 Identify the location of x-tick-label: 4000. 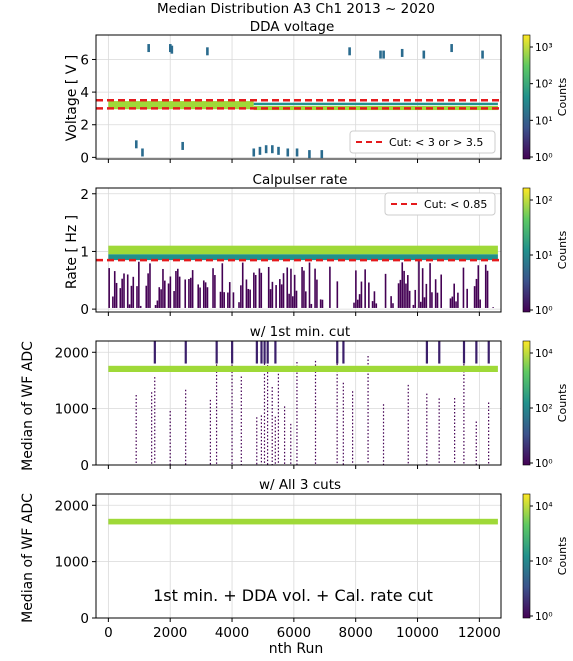
(232, 633).